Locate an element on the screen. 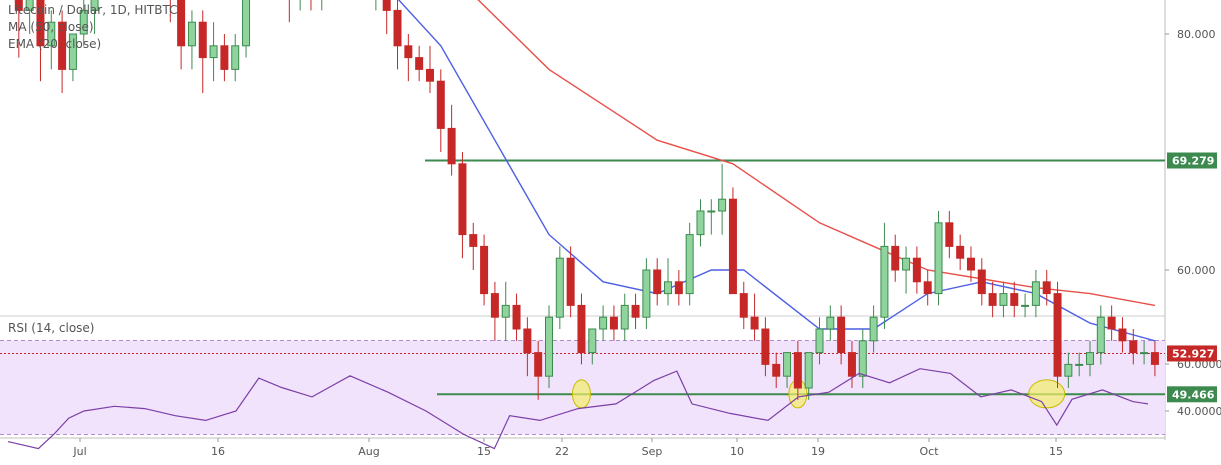 This screenshot has height=465, width=1221. ema-legend: EMA (20, close) is located at coordinates (55, 44).